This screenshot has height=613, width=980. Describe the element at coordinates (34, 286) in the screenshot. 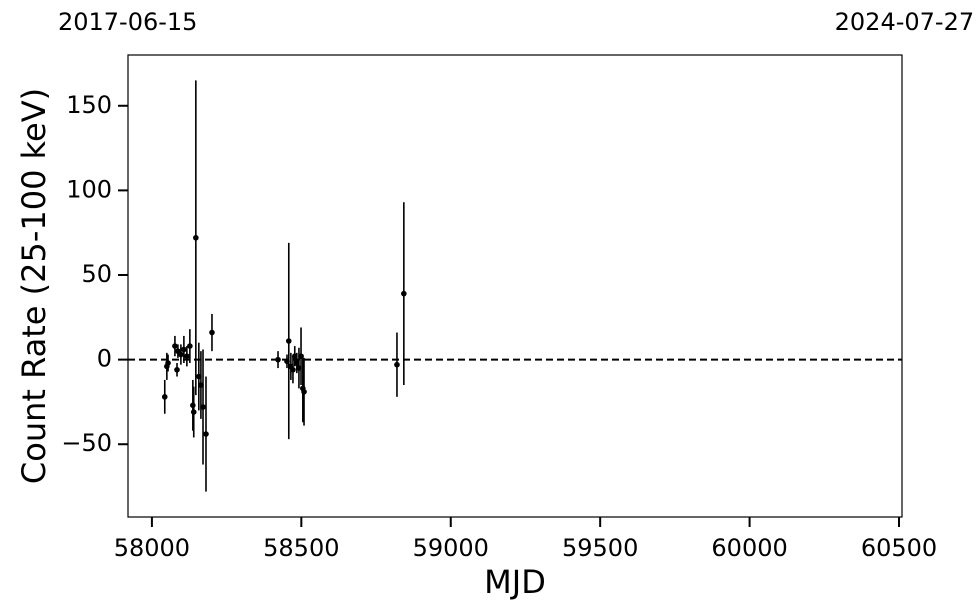

I see `y-axis-label: Count Rate (25-100 keV)` at that location.